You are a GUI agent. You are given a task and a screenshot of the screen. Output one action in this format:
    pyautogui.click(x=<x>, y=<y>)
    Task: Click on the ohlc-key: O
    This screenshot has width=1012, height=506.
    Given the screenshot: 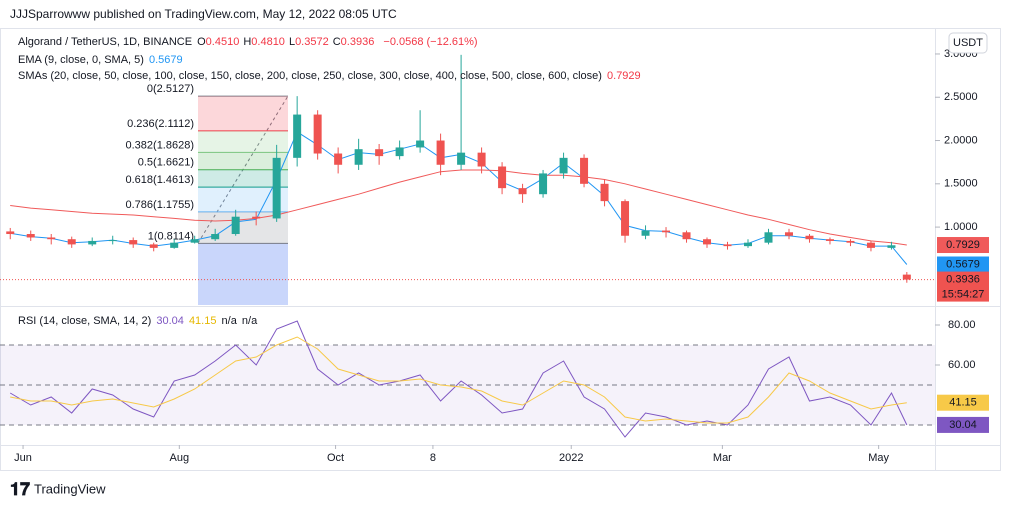 What is the action you would take?
    pyautogui.click(x=201, y=42)
    